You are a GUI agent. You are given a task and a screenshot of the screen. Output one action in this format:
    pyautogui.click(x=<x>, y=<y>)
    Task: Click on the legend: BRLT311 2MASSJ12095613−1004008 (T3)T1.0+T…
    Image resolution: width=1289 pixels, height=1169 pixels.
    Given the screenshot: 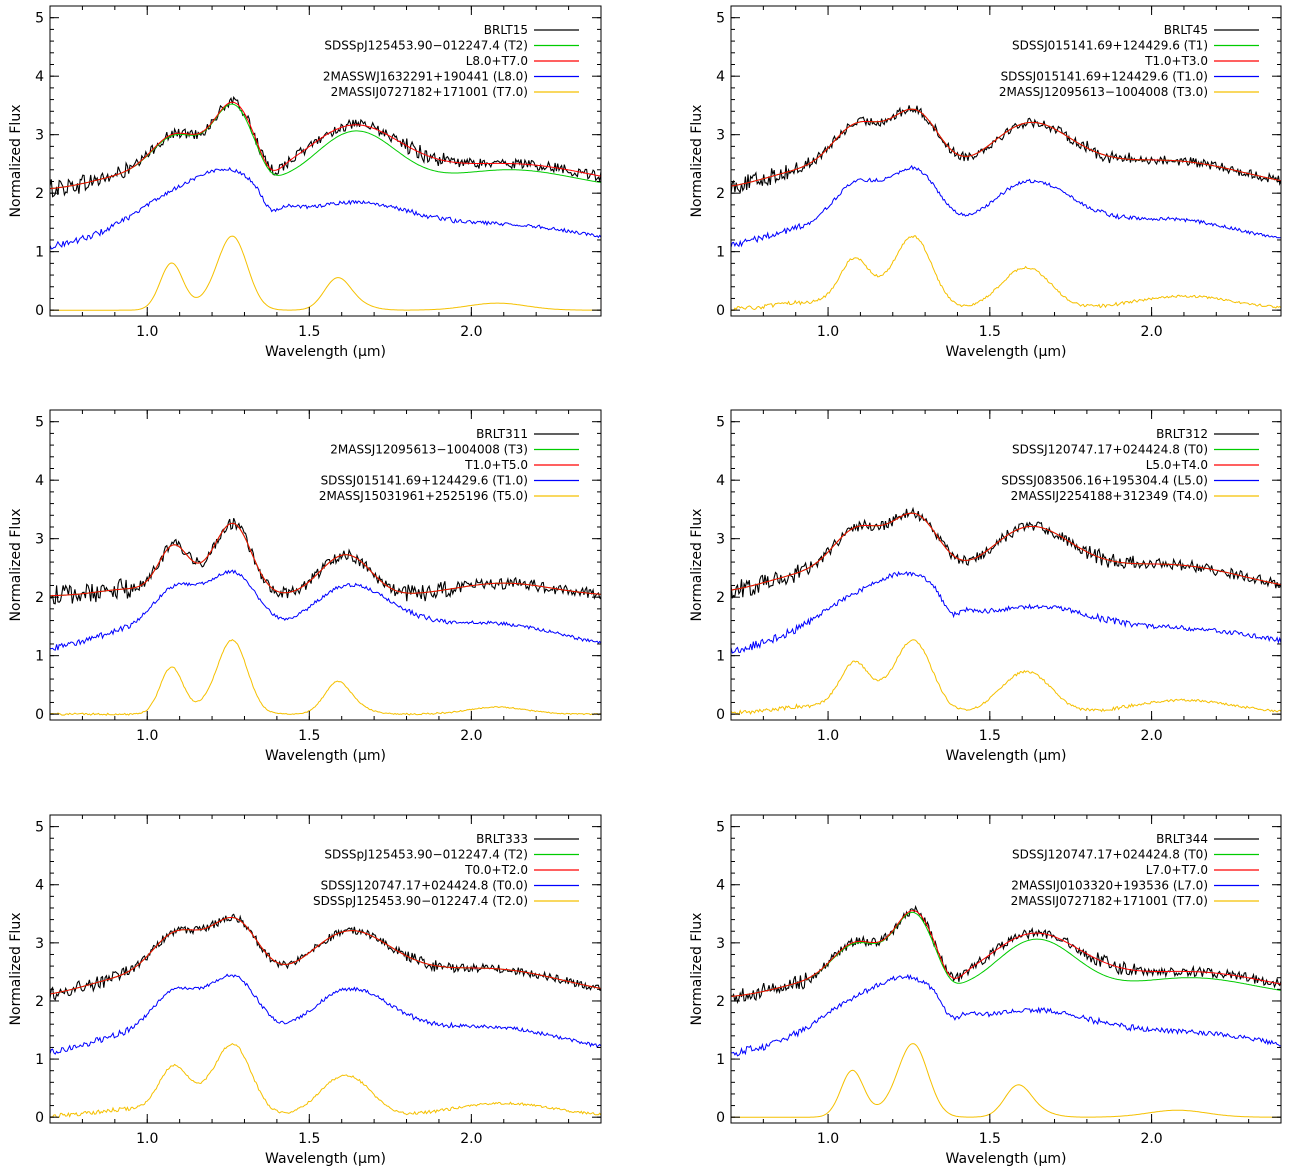 What is the action you would take?
    pyautogui.click(x=449, y=465)
    